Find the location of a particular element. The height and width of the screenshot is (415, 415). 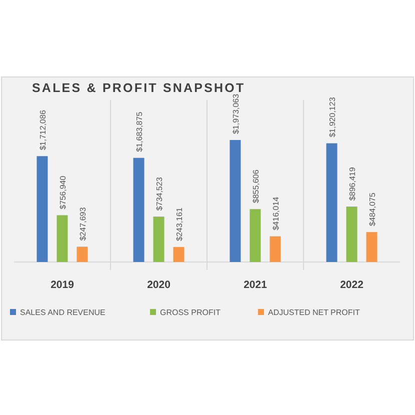

data-label: $855,606 is located at coordinates (255, 186).